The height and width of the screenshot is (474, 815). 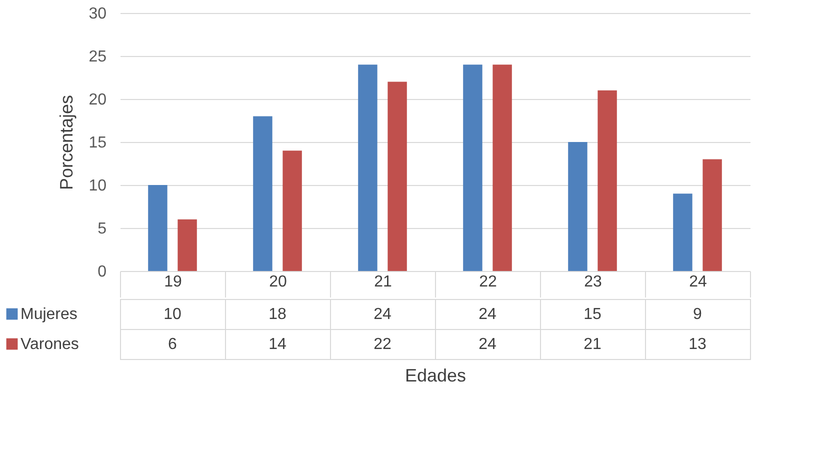 What do you see at coordinates (697, 314) in the screenshot?
I see `data-label: 9` at bounding box center [697, 314].